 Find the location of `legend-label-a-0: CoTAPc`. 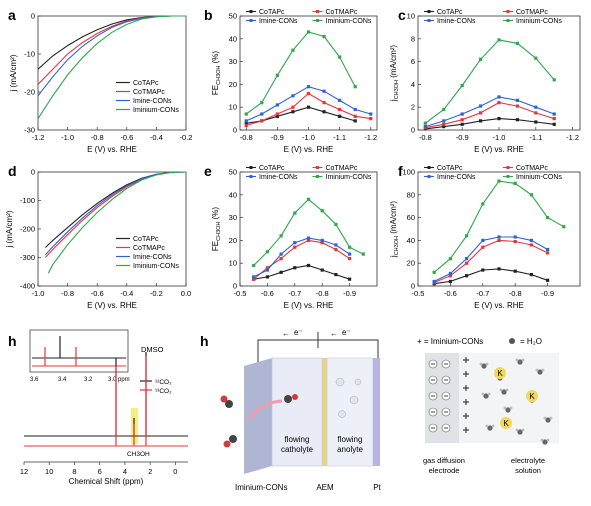

legend-label-a-0: CoTAPc is located at coordinates (146, 83).